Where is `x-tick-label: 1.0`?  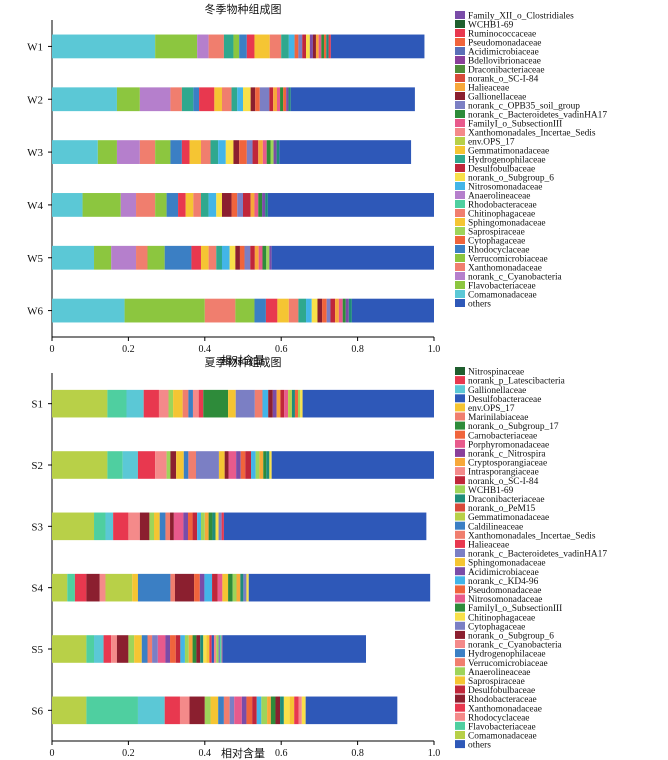
x-tick-label: 1.0 is located at coordinates (434, 753).